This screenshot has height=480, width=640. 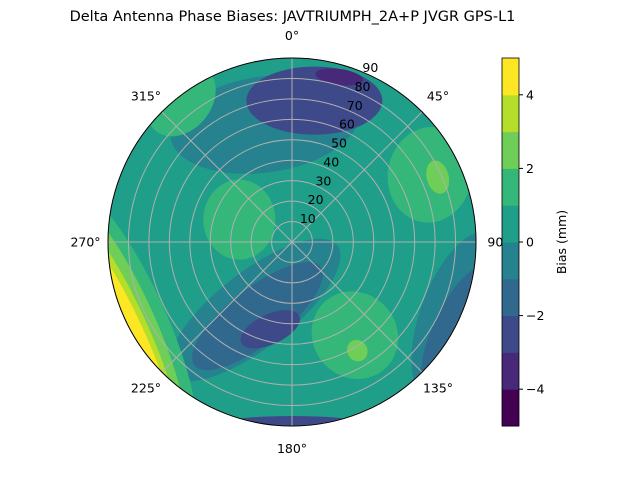 I want to click on theta-tick-label: 180°, so click(x=292, y=448).